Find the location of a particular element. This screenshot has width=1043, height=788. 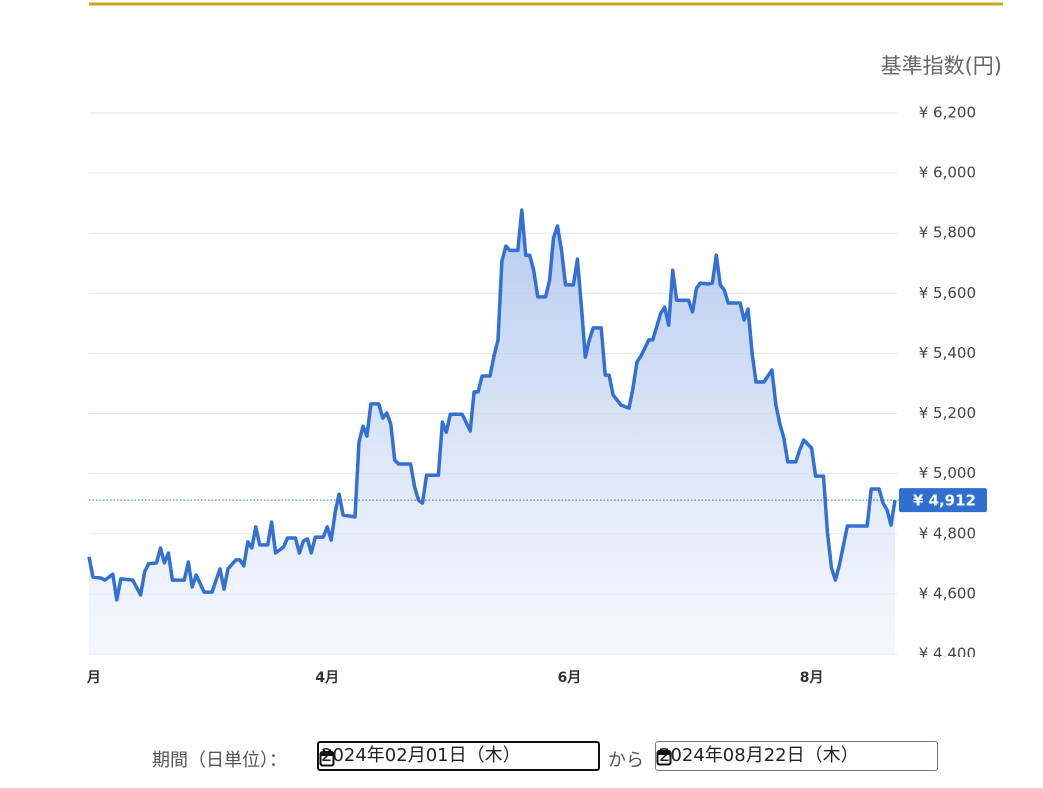

x-tick-label: 8月 is located at coordinates (812, 678).